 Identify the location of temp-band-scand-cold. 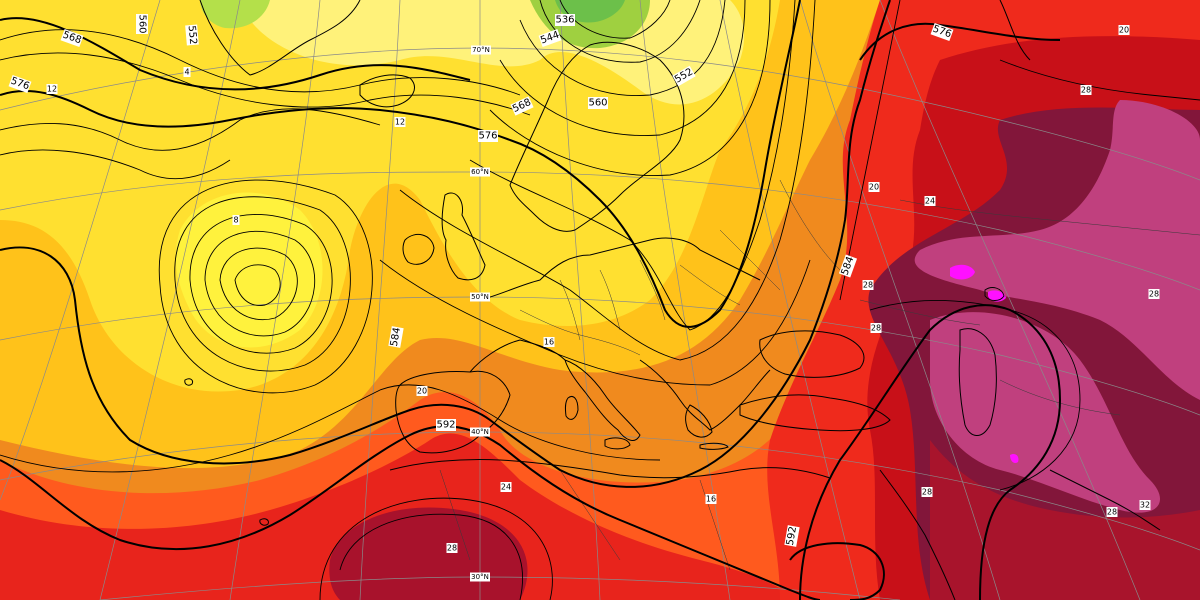
(590, 24).